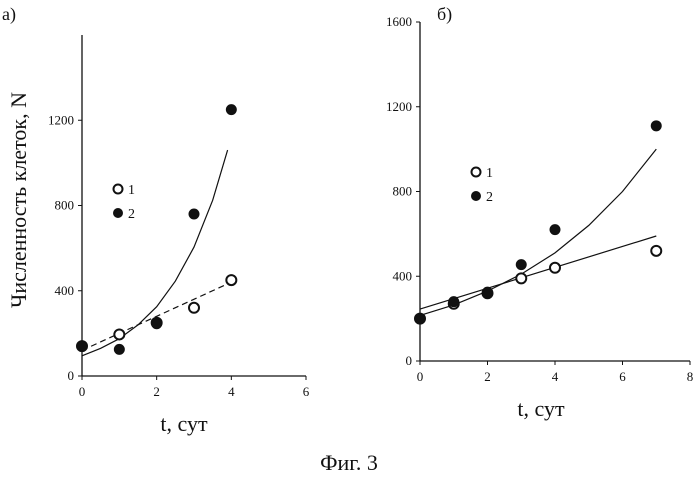  I want to click on x-tick-label-b: 2, so click(487, 376).